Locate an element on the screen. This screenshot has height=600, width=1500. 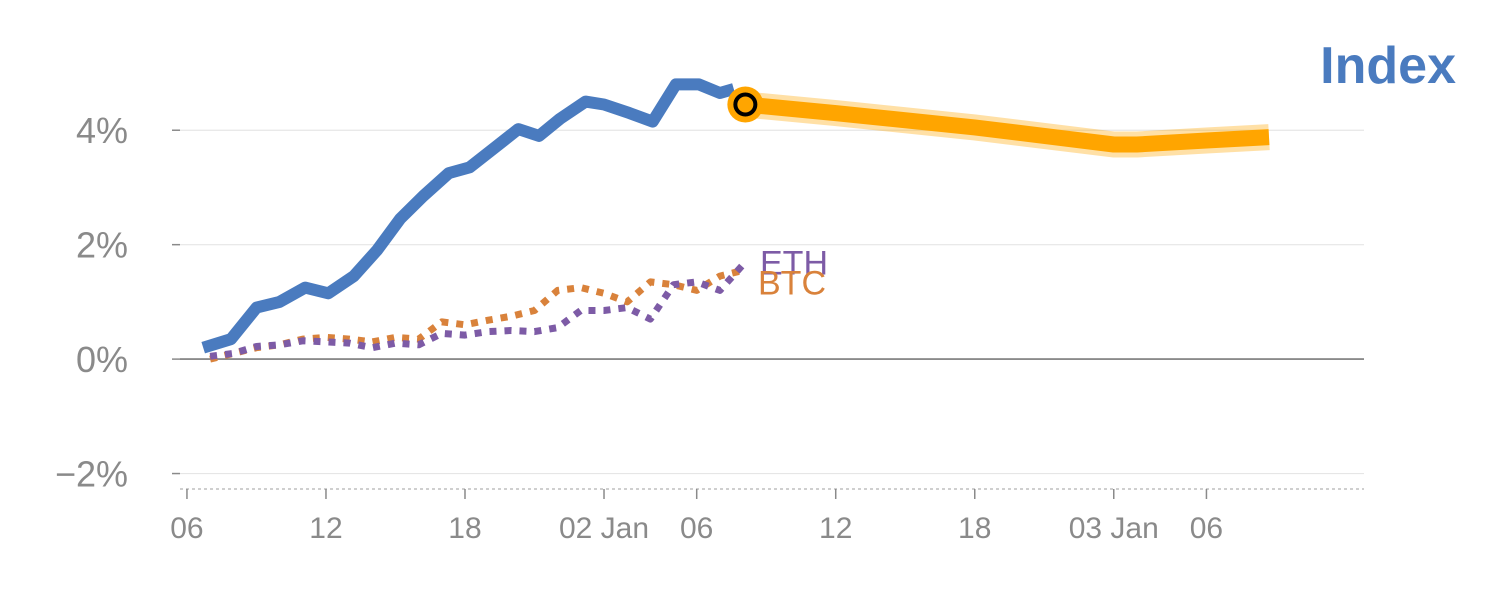
chart-title: Index is located at coordinates (1388, 66).